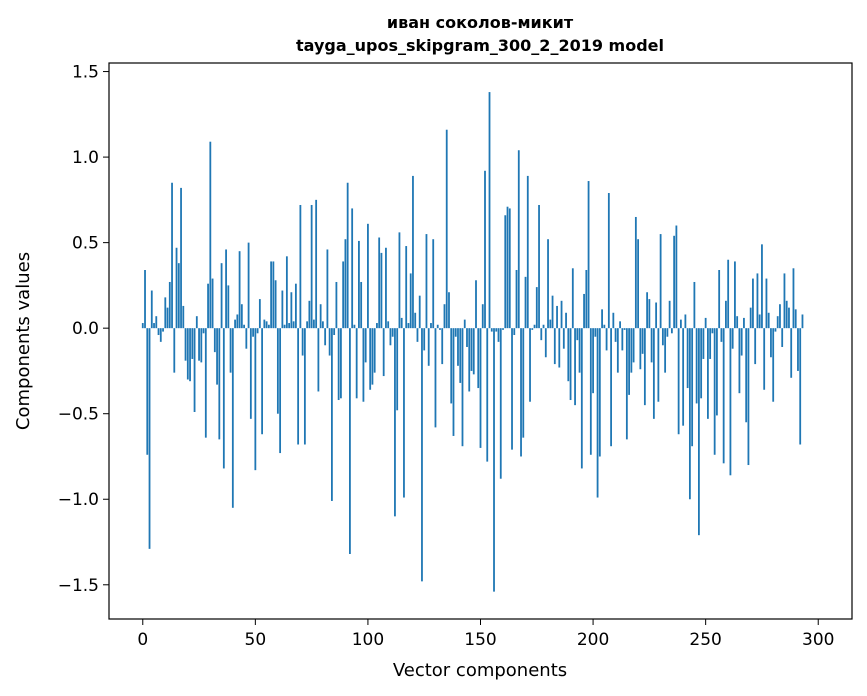 This screenshot has width=867, height=696. Describe the element at coordinates (480, 22) in the screenshot. I see `chart-title: иван соколов-микит` at that location.